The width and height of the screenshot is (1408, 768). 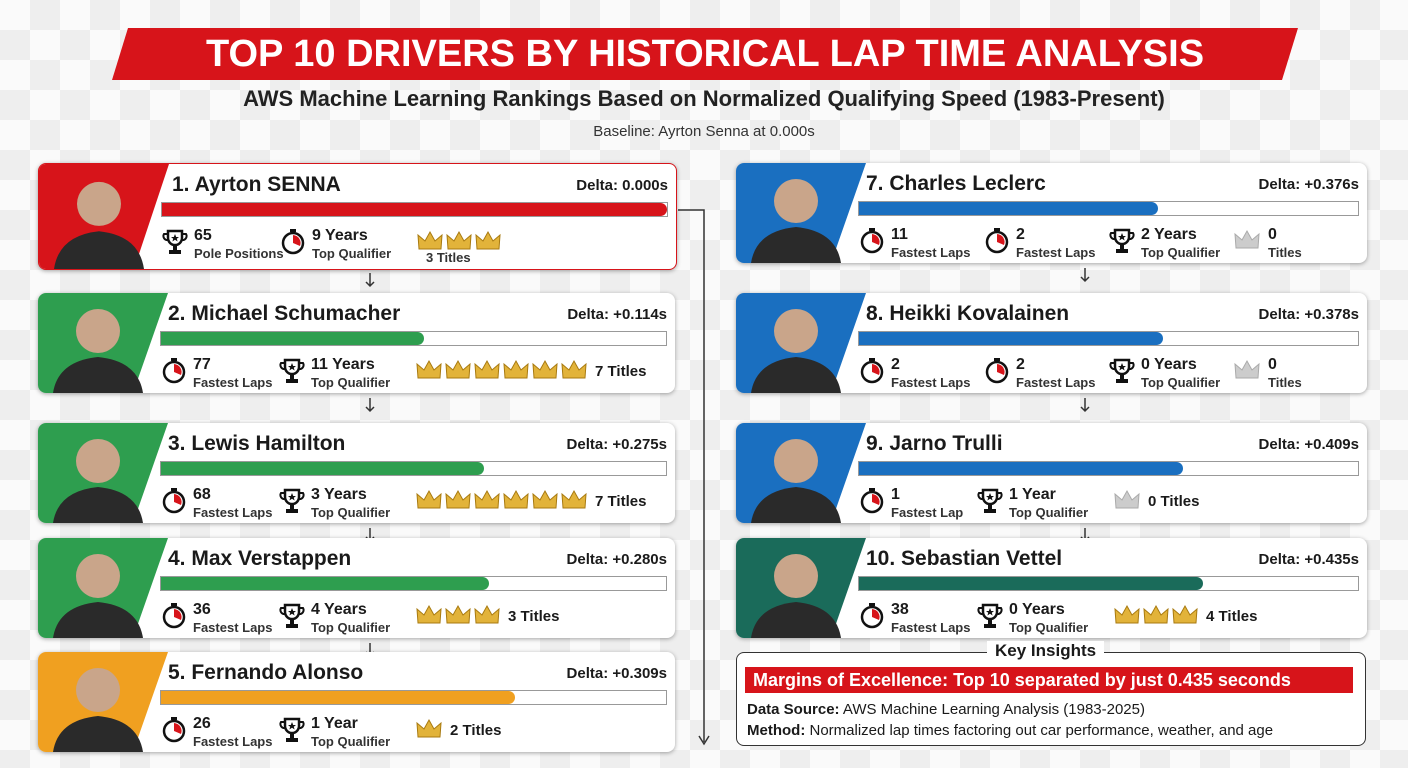 I want to click on stat-value: 0 Years, so click(x=1037, y=609).